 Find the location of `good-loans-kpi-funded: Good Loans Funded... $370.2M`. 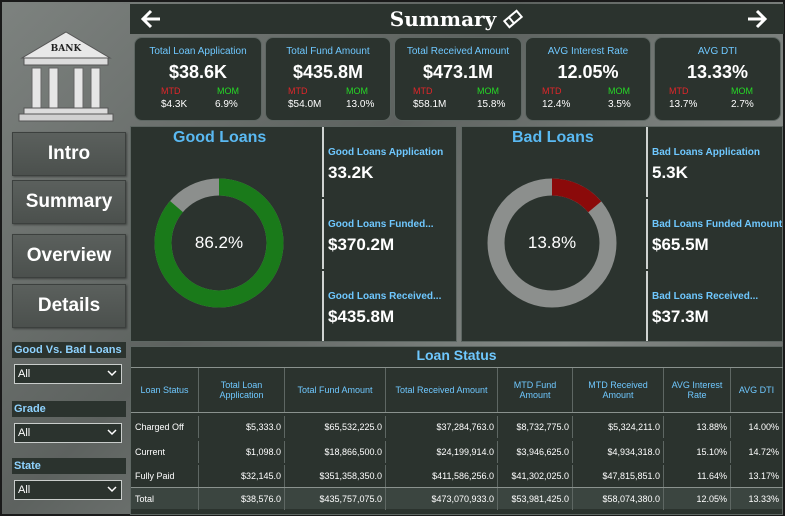

good-loans-kpi-funded: Good Loans Funded... $370.2M is located at coordinates (389, 234).